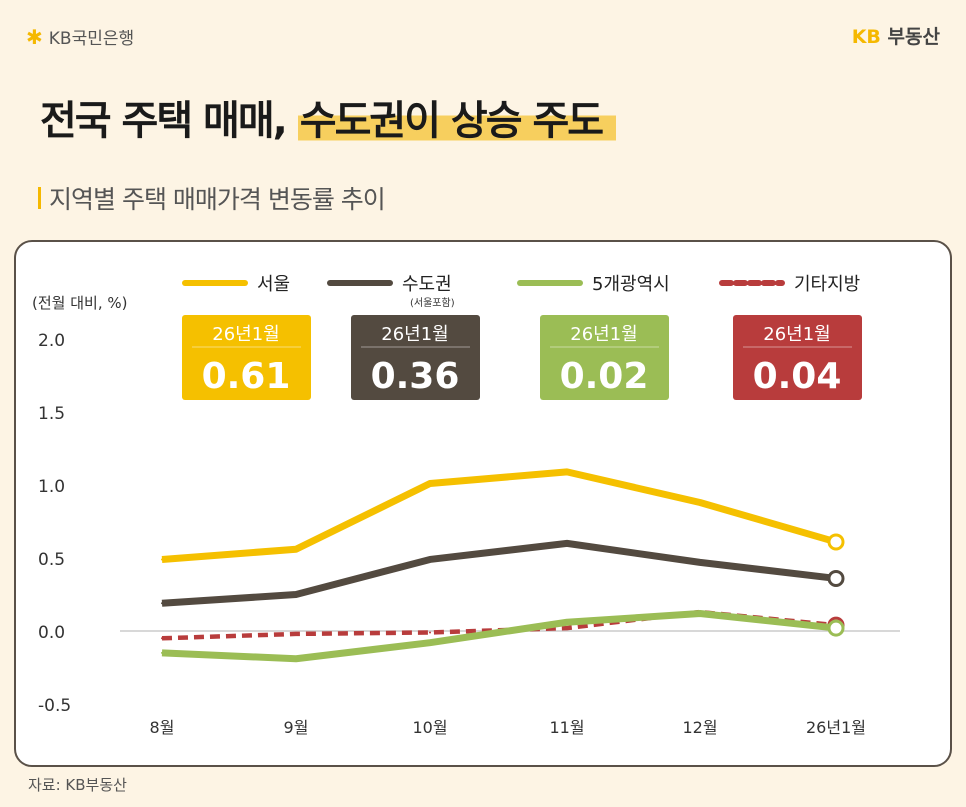 The image size is (966, 807). I want to click on legend-note: (서울포함), so click(432, 303).